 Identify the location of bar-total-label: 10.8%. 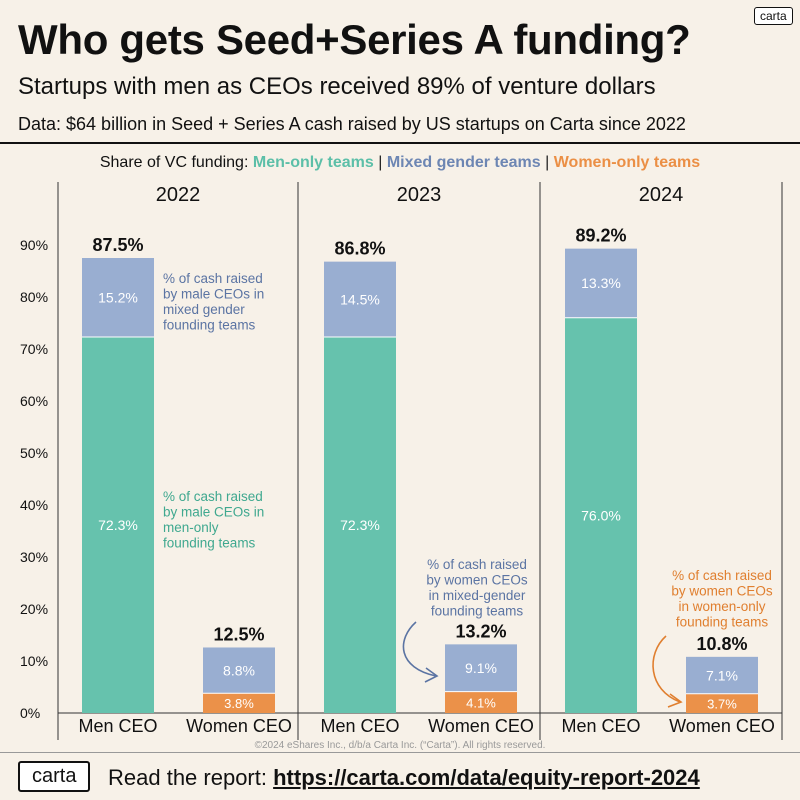
(721, 644).